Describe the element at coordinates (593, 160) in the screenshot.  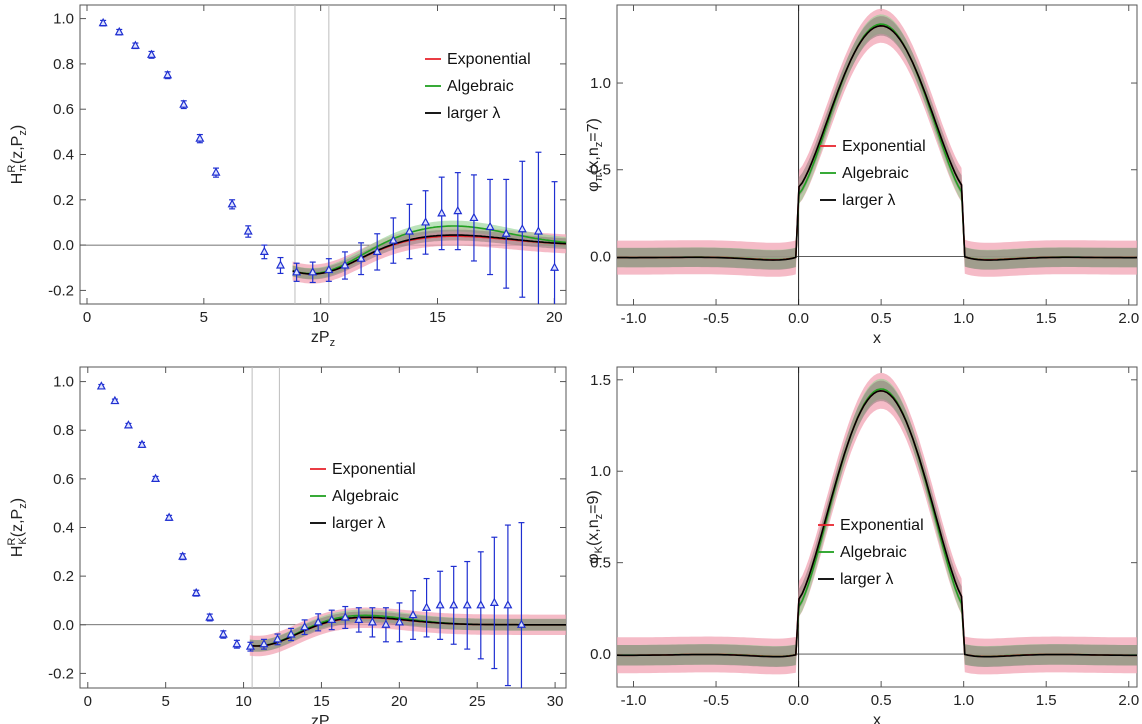
I see `y-axis-label-tail: (x,n` at that location.